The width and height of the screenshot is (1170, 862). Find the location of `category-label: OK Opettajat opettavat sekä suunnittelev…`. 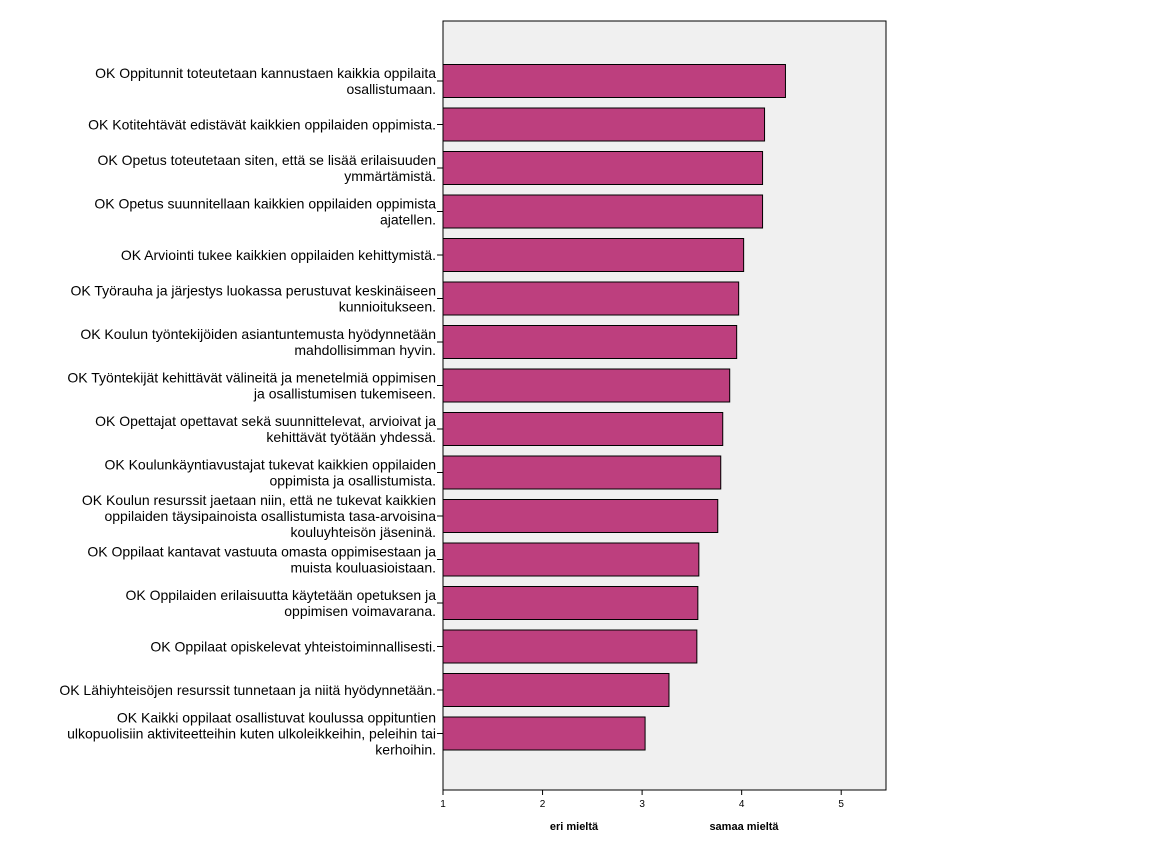

category-label: OK Opettajat opettavat sekä suunnittelev… is located at coordinates (265, 421).